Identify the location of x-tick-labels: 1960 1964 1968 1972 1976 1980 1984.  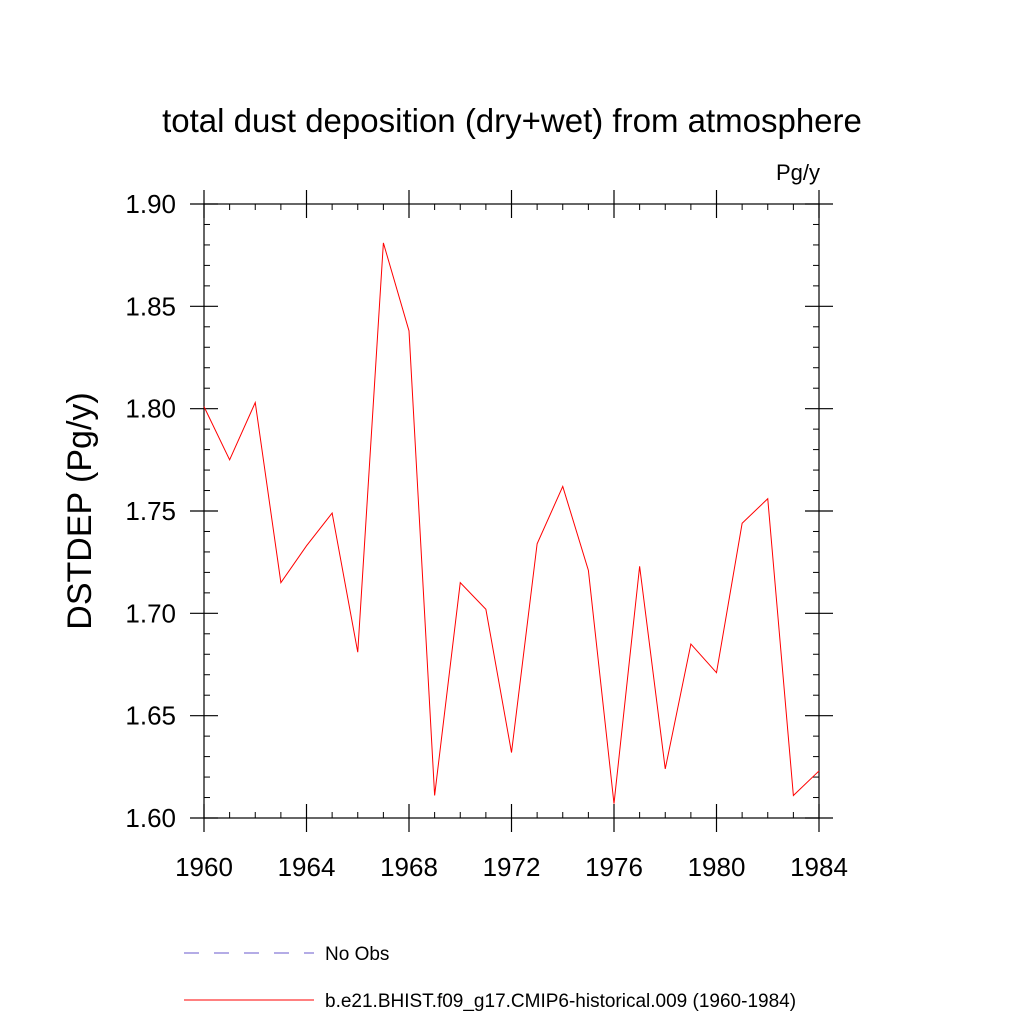
(511, 867).